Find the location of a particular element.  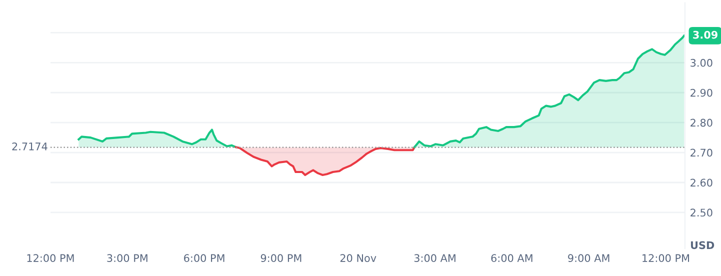

x-tick-label: 20 Nov is located at coordinates (358, 258).